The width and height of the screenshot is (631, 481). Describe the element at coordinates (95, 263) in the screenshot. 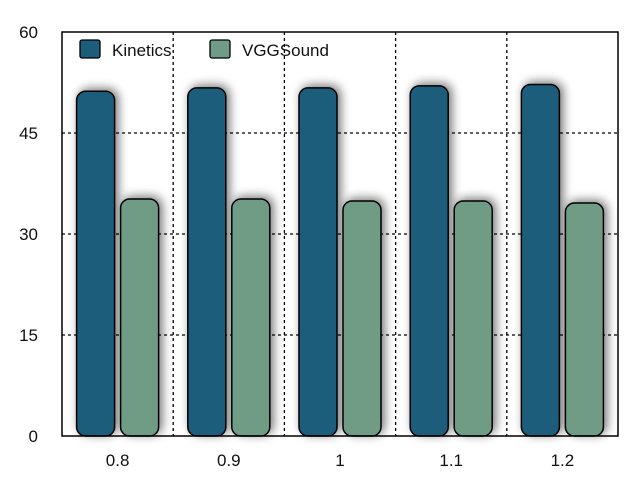

I see `bar-kinetics-0.8` at that location.